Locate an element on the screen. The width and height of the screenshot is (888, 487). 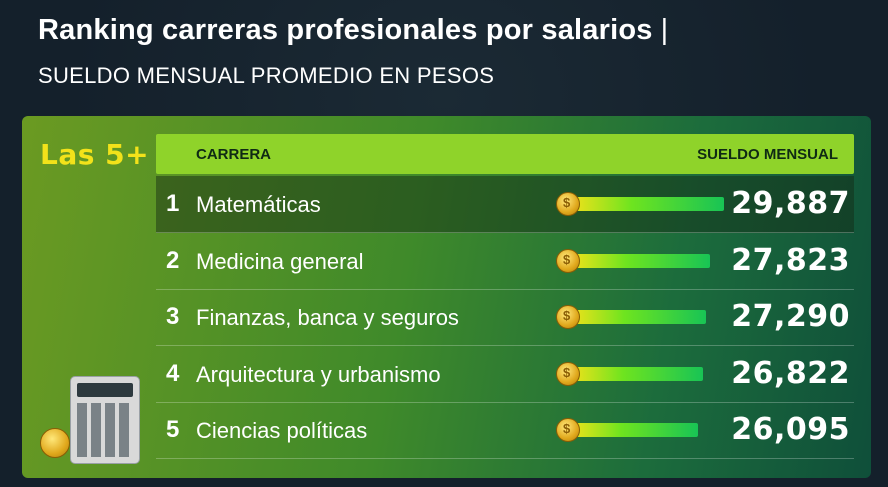
badge-las-5: Las 5+ is located at coordinates (95, 154).